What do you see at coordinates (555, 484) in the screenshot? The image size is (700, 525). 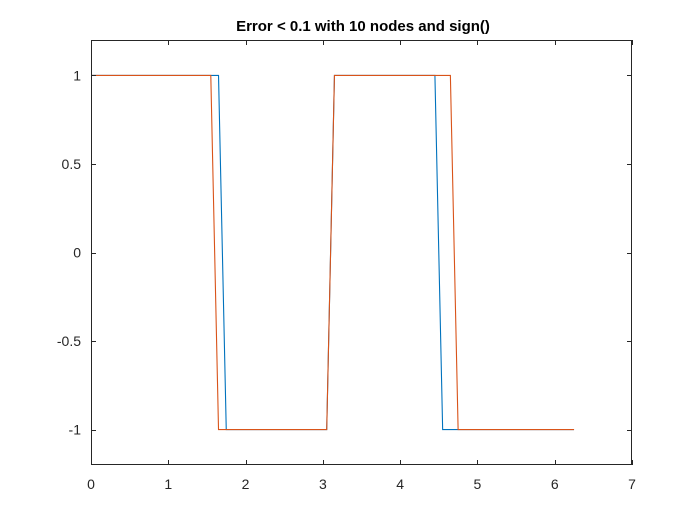 I see `x-tick-label: 6` at bounding box center [555, 484].